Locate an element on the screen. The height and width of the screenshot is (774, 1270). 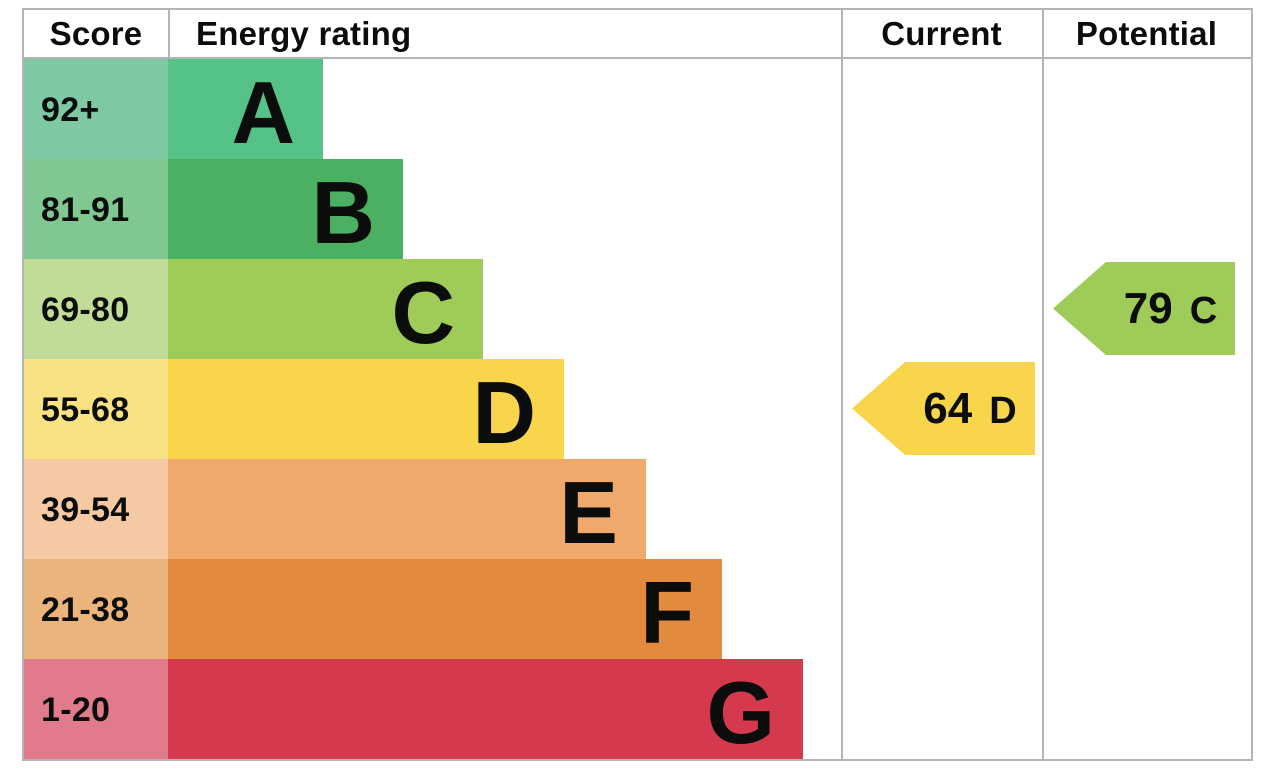
rating-bar: D is located at coordinates (366, 409).